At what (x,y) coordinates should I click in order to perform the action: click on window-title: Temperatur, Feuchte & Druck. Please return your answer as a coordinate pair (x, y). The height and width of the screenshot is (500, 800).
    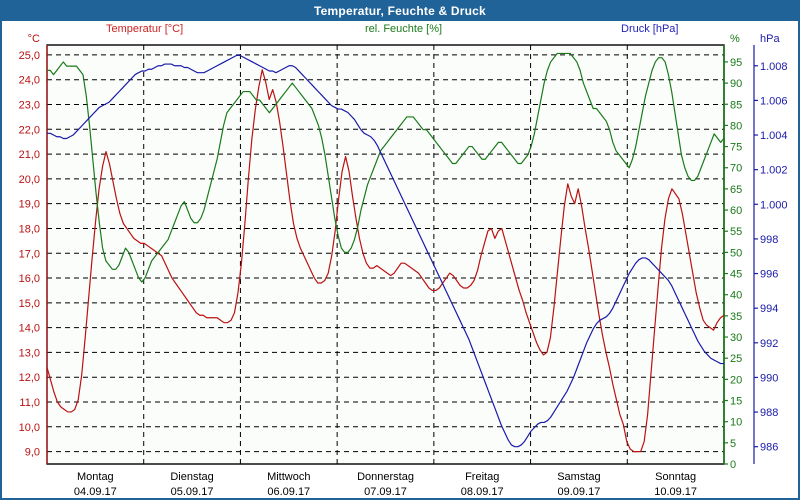
    Looking at the image, I should click on (400, 11).